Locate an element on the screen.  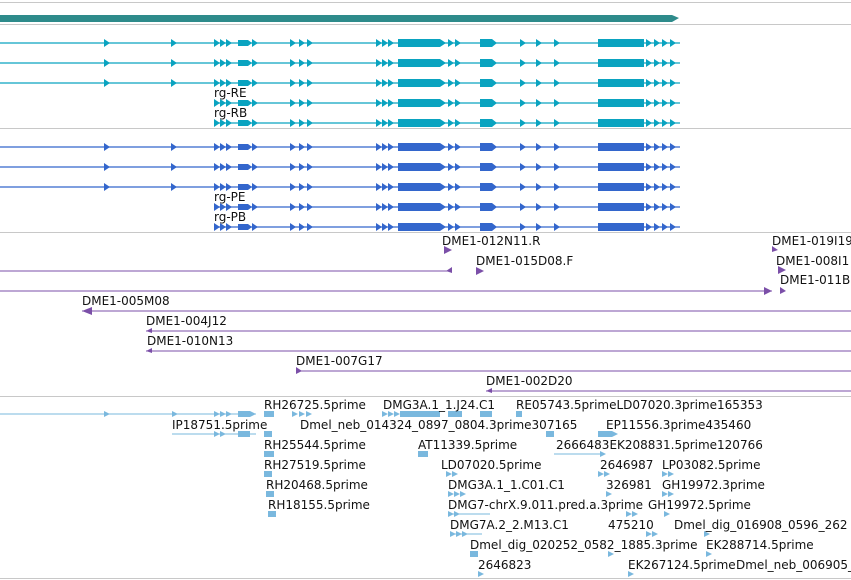
est-label: EK288714.5prime is located at coordinates (760, 545).